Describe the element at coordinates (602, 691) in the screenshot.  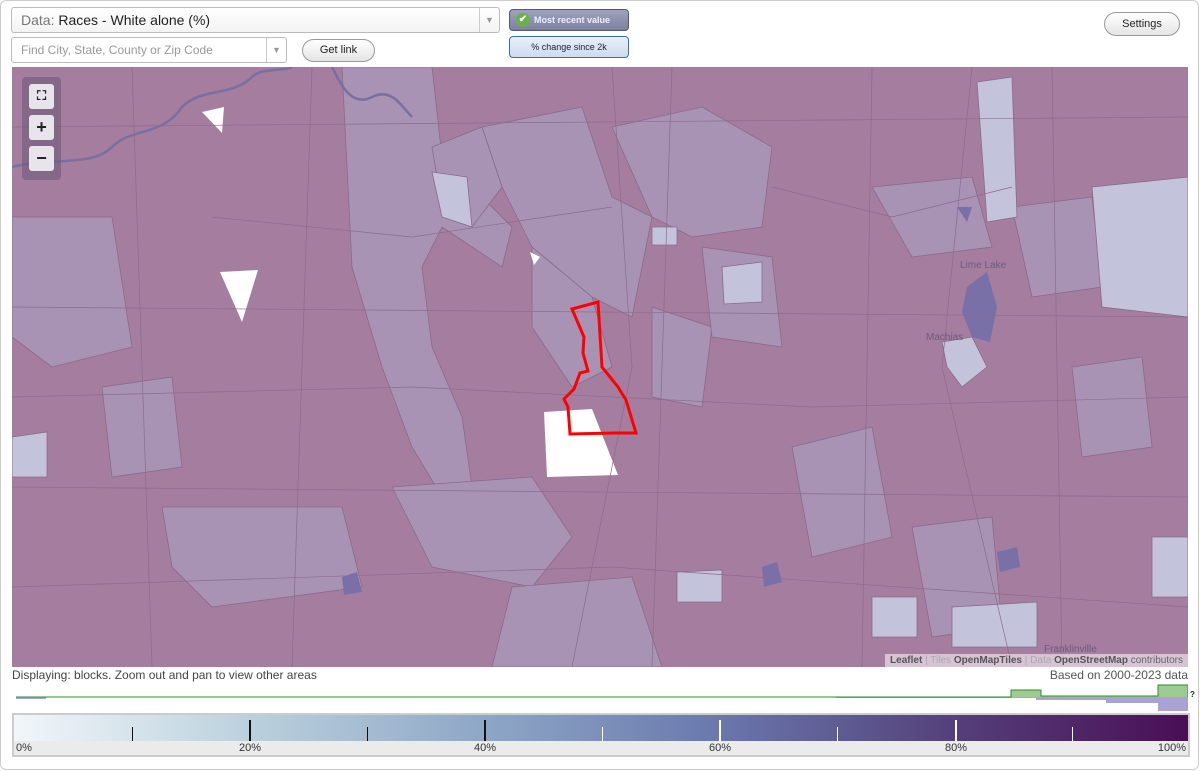
I see `histogram-value-series` at that location.